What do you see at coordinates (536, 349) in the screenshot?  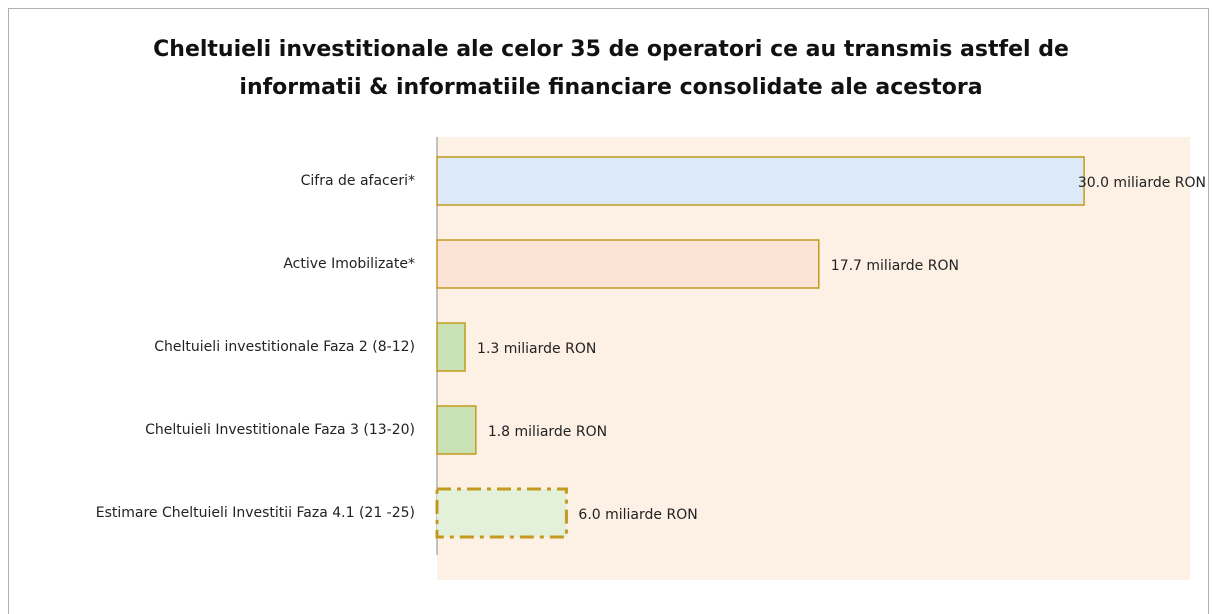 I see `value-label: 1.3 miliarde RON` at bounding box center [536, 349].